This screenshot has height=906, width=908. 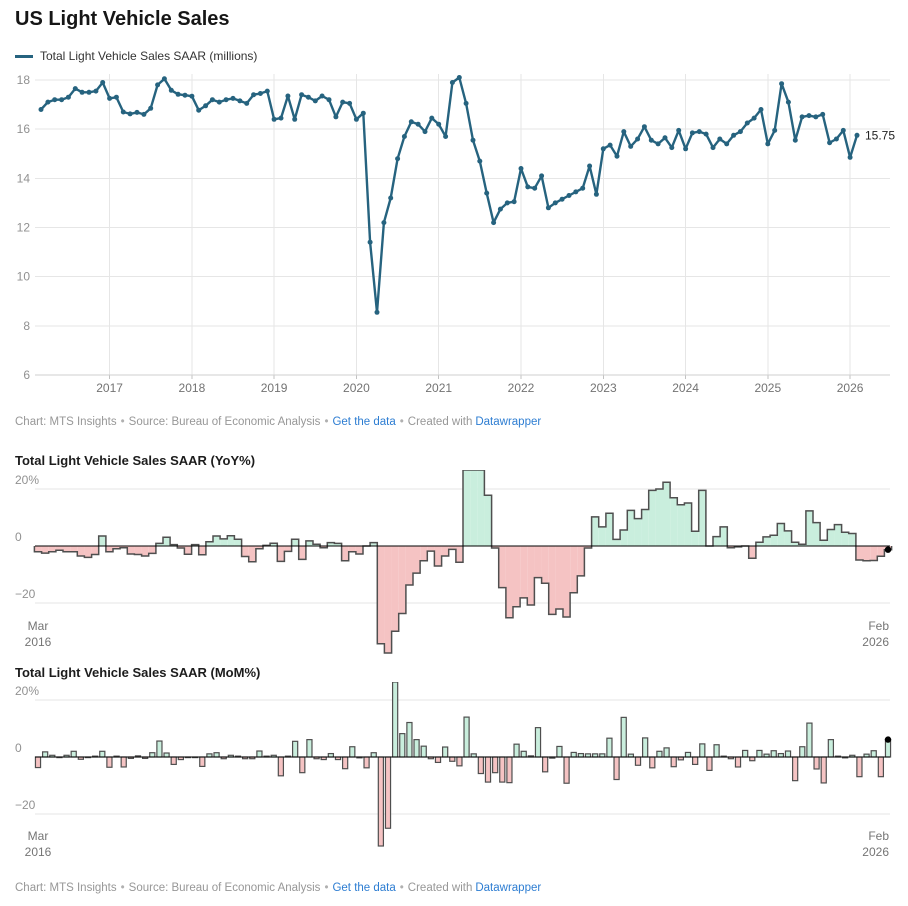 What do you see at coordinates (880, 135) in the screenshot?
I see `end-value-label: 15.75` at bounding box center [880, 135].